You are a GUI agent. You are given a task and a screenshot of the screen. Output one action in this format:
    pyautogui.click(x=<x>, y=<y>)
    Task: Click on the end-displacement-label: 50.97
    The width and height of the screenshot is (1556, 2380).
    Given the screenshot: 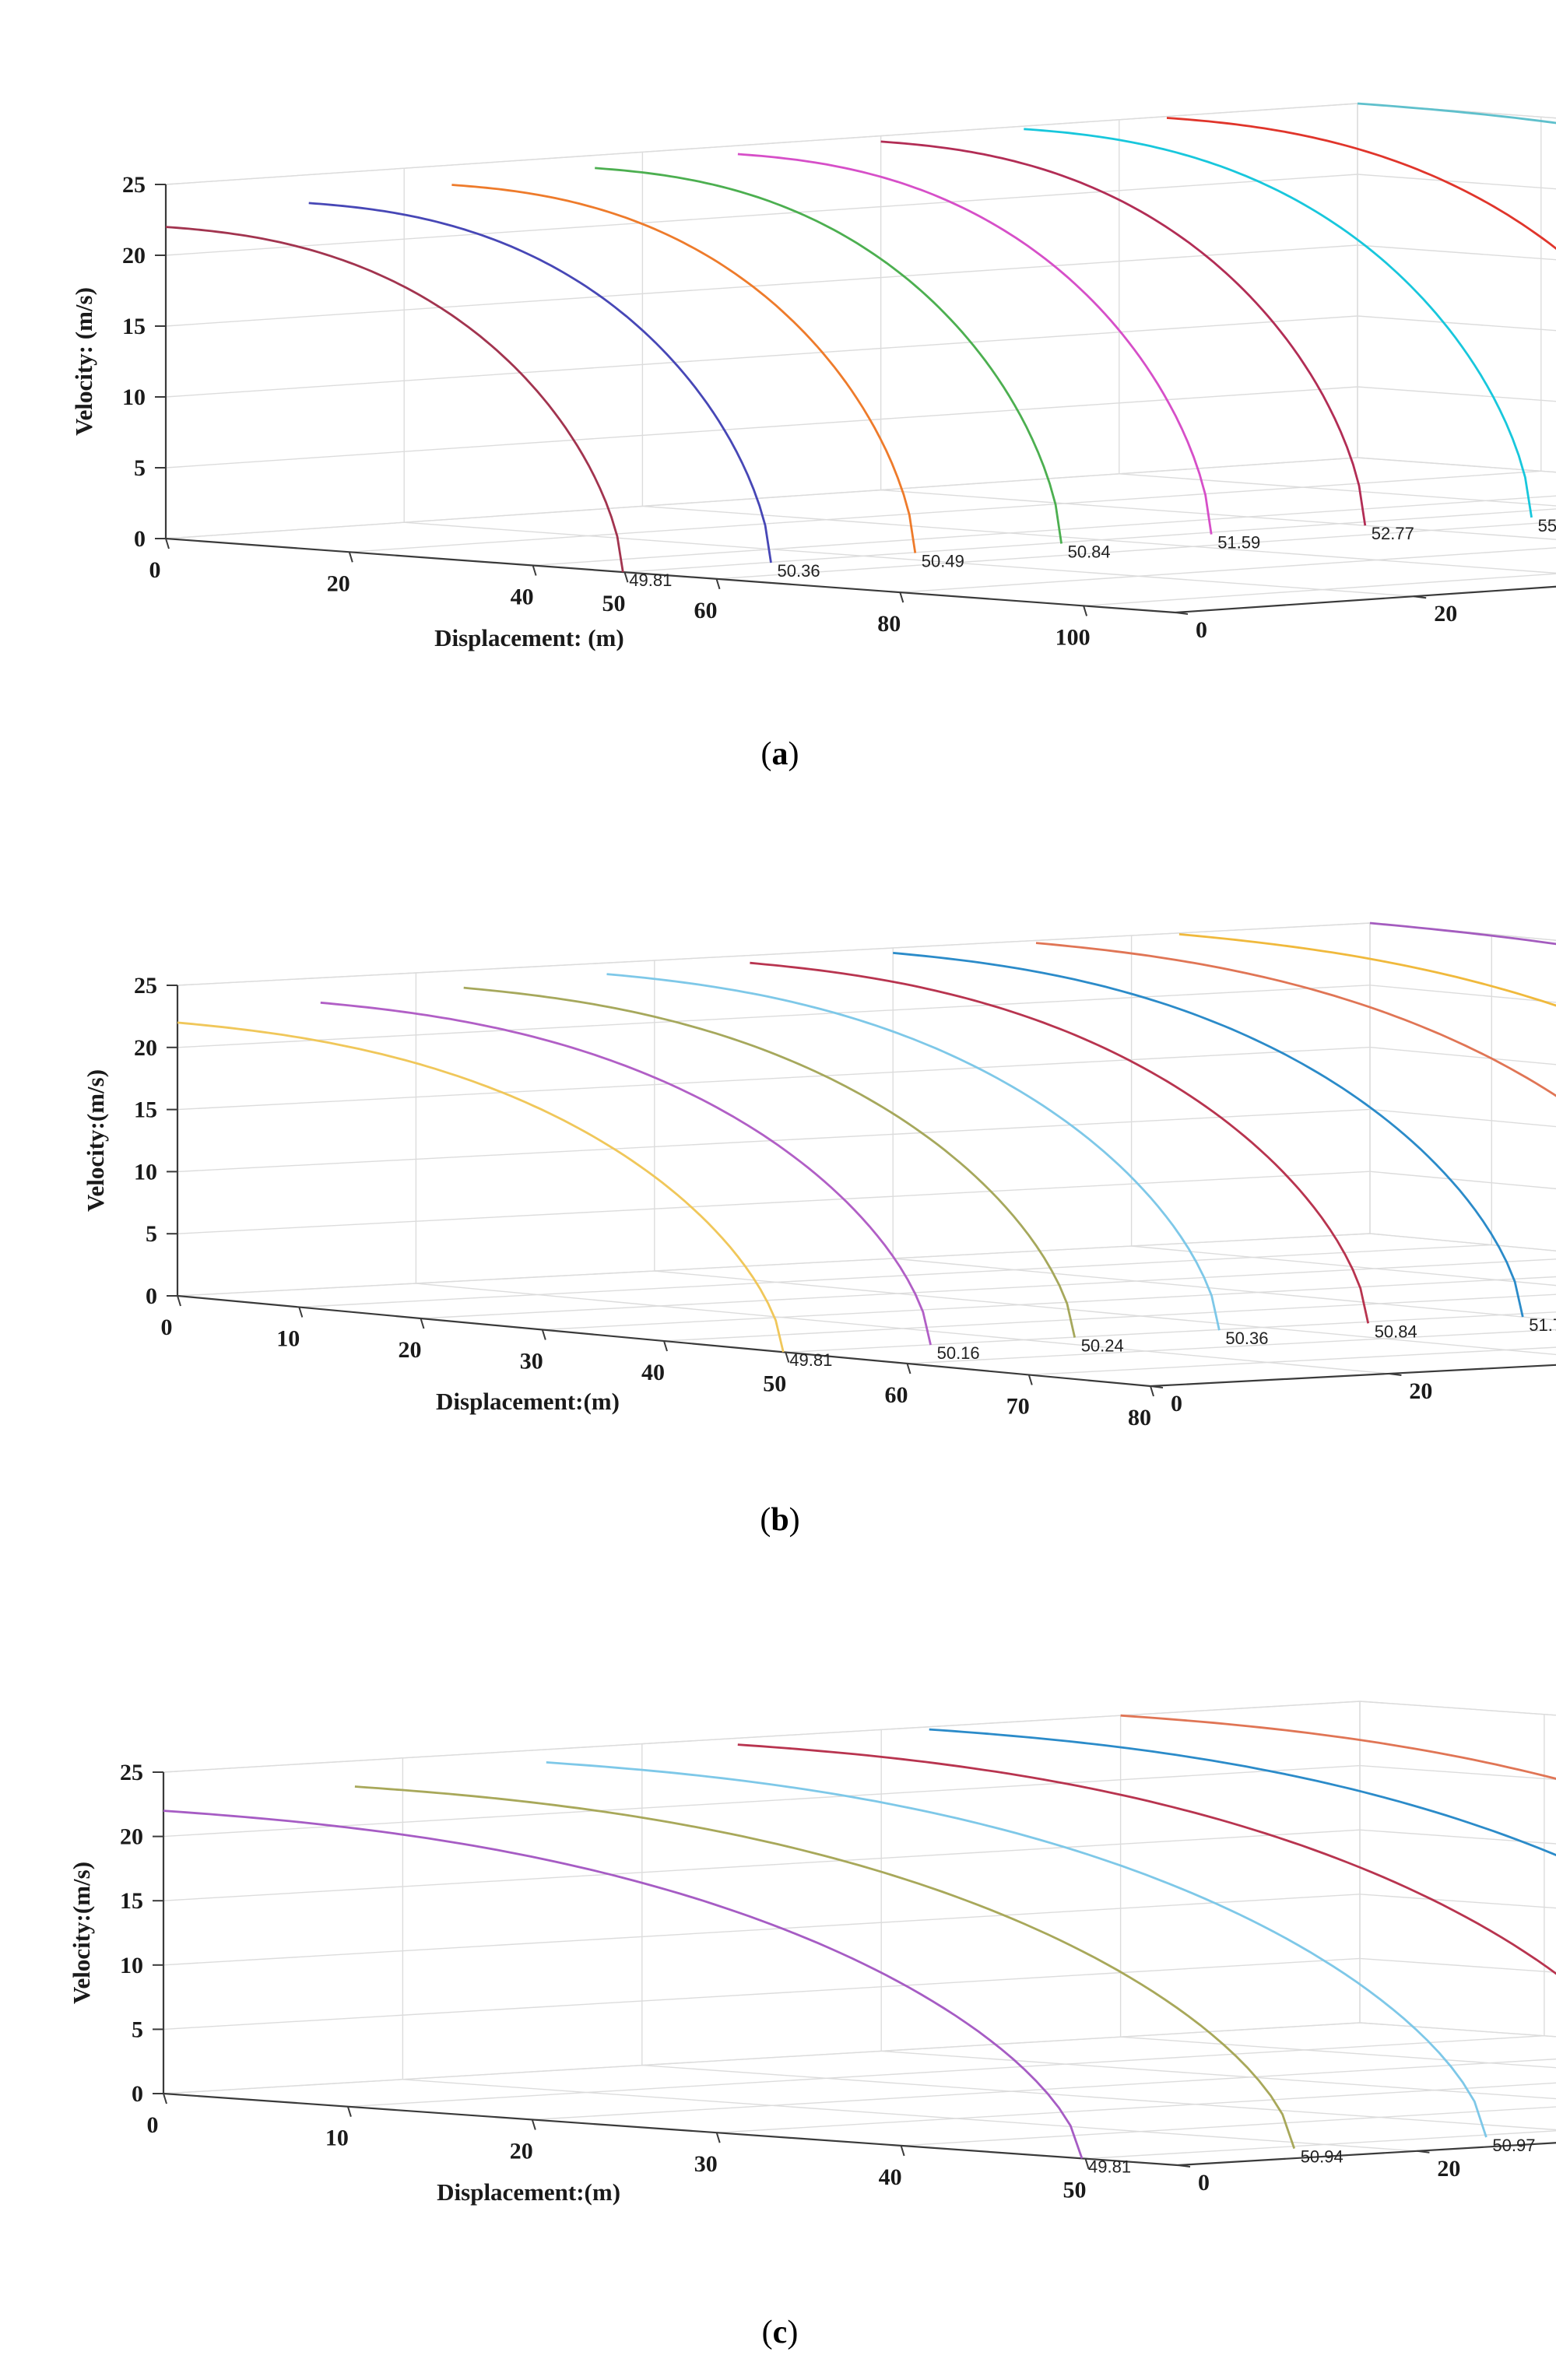 What is the action you would take?
    pyautogui.click(x=1513, y=2145)
    